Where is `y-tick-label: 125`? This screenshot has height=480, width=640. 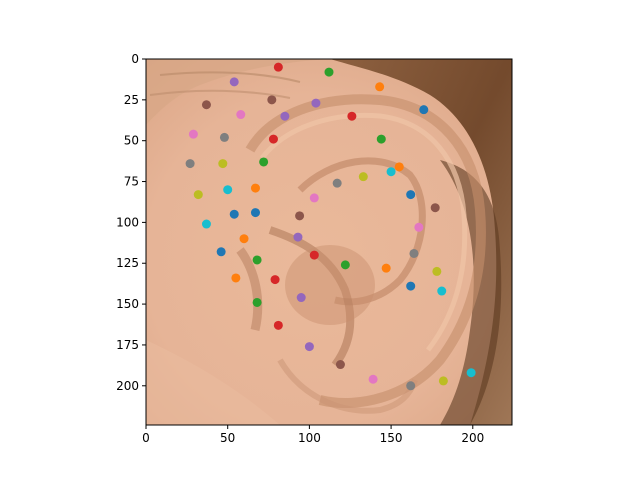 y-tick-label: 125 is located at coordinates (127, 263).